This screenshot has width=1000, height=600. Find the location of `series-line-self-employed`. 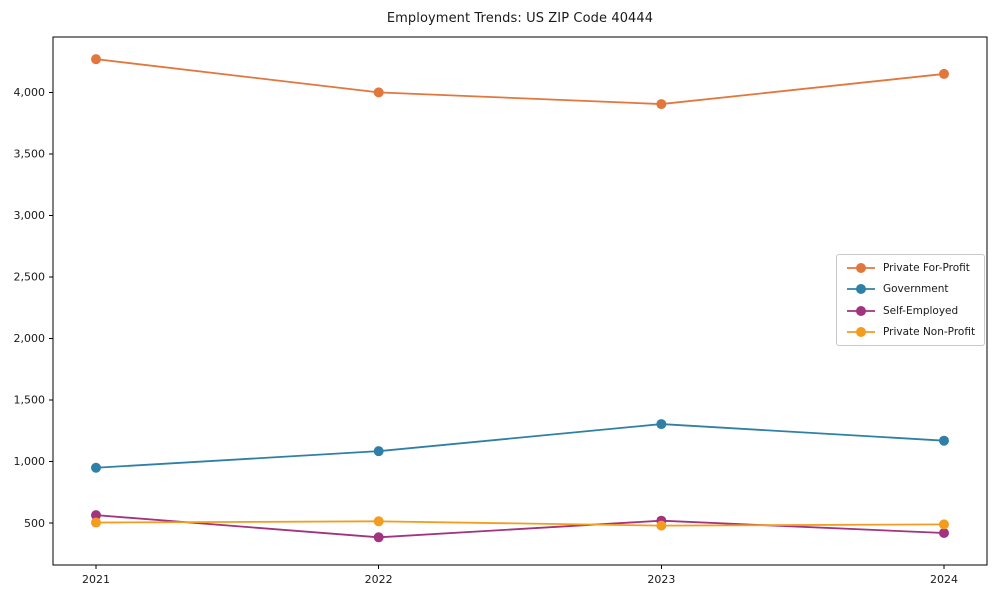

series-line-self-employed is located at coordinates (520, 526).